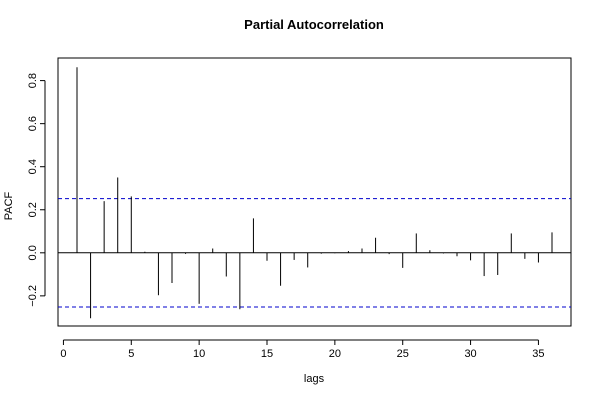 Image resolution: width=599 pixels, height=400 pixels. Describe the element at coordinates (403, 354) in the screenshot. I see `x-tick-label: 25` at that location.